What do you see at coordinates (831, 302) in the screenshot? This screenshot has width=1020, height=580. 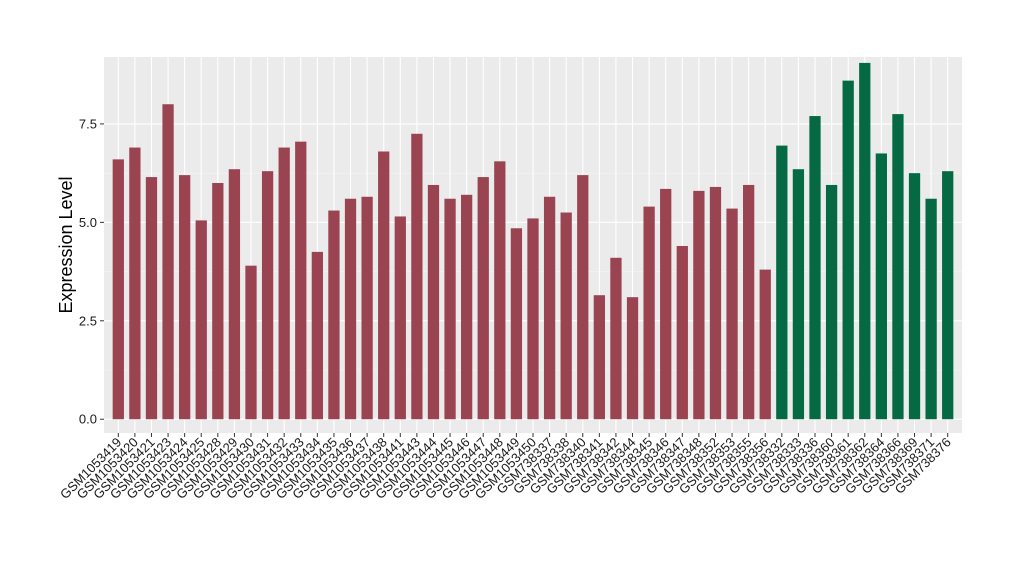 I see `bar-GSM738360` at bounding box center [831, 302].